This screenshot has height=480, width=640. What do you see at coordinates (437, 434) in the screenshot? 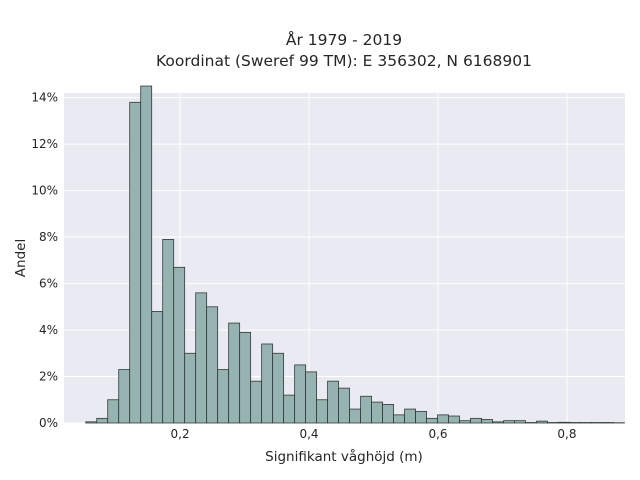
I see `x-tick-label: 0,6` at bounding box center [437, 434].